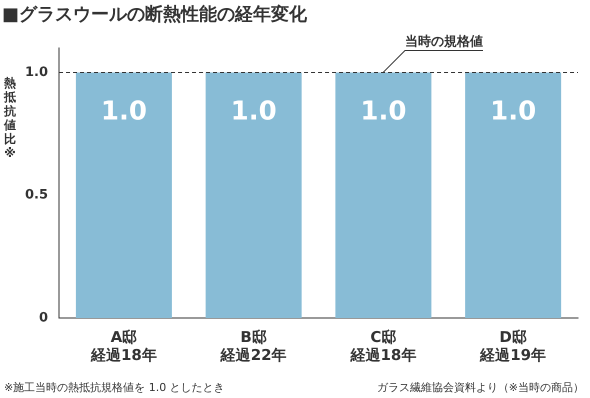  I want to click on x-tick-label: D邸経過19年, so click(512, 346).